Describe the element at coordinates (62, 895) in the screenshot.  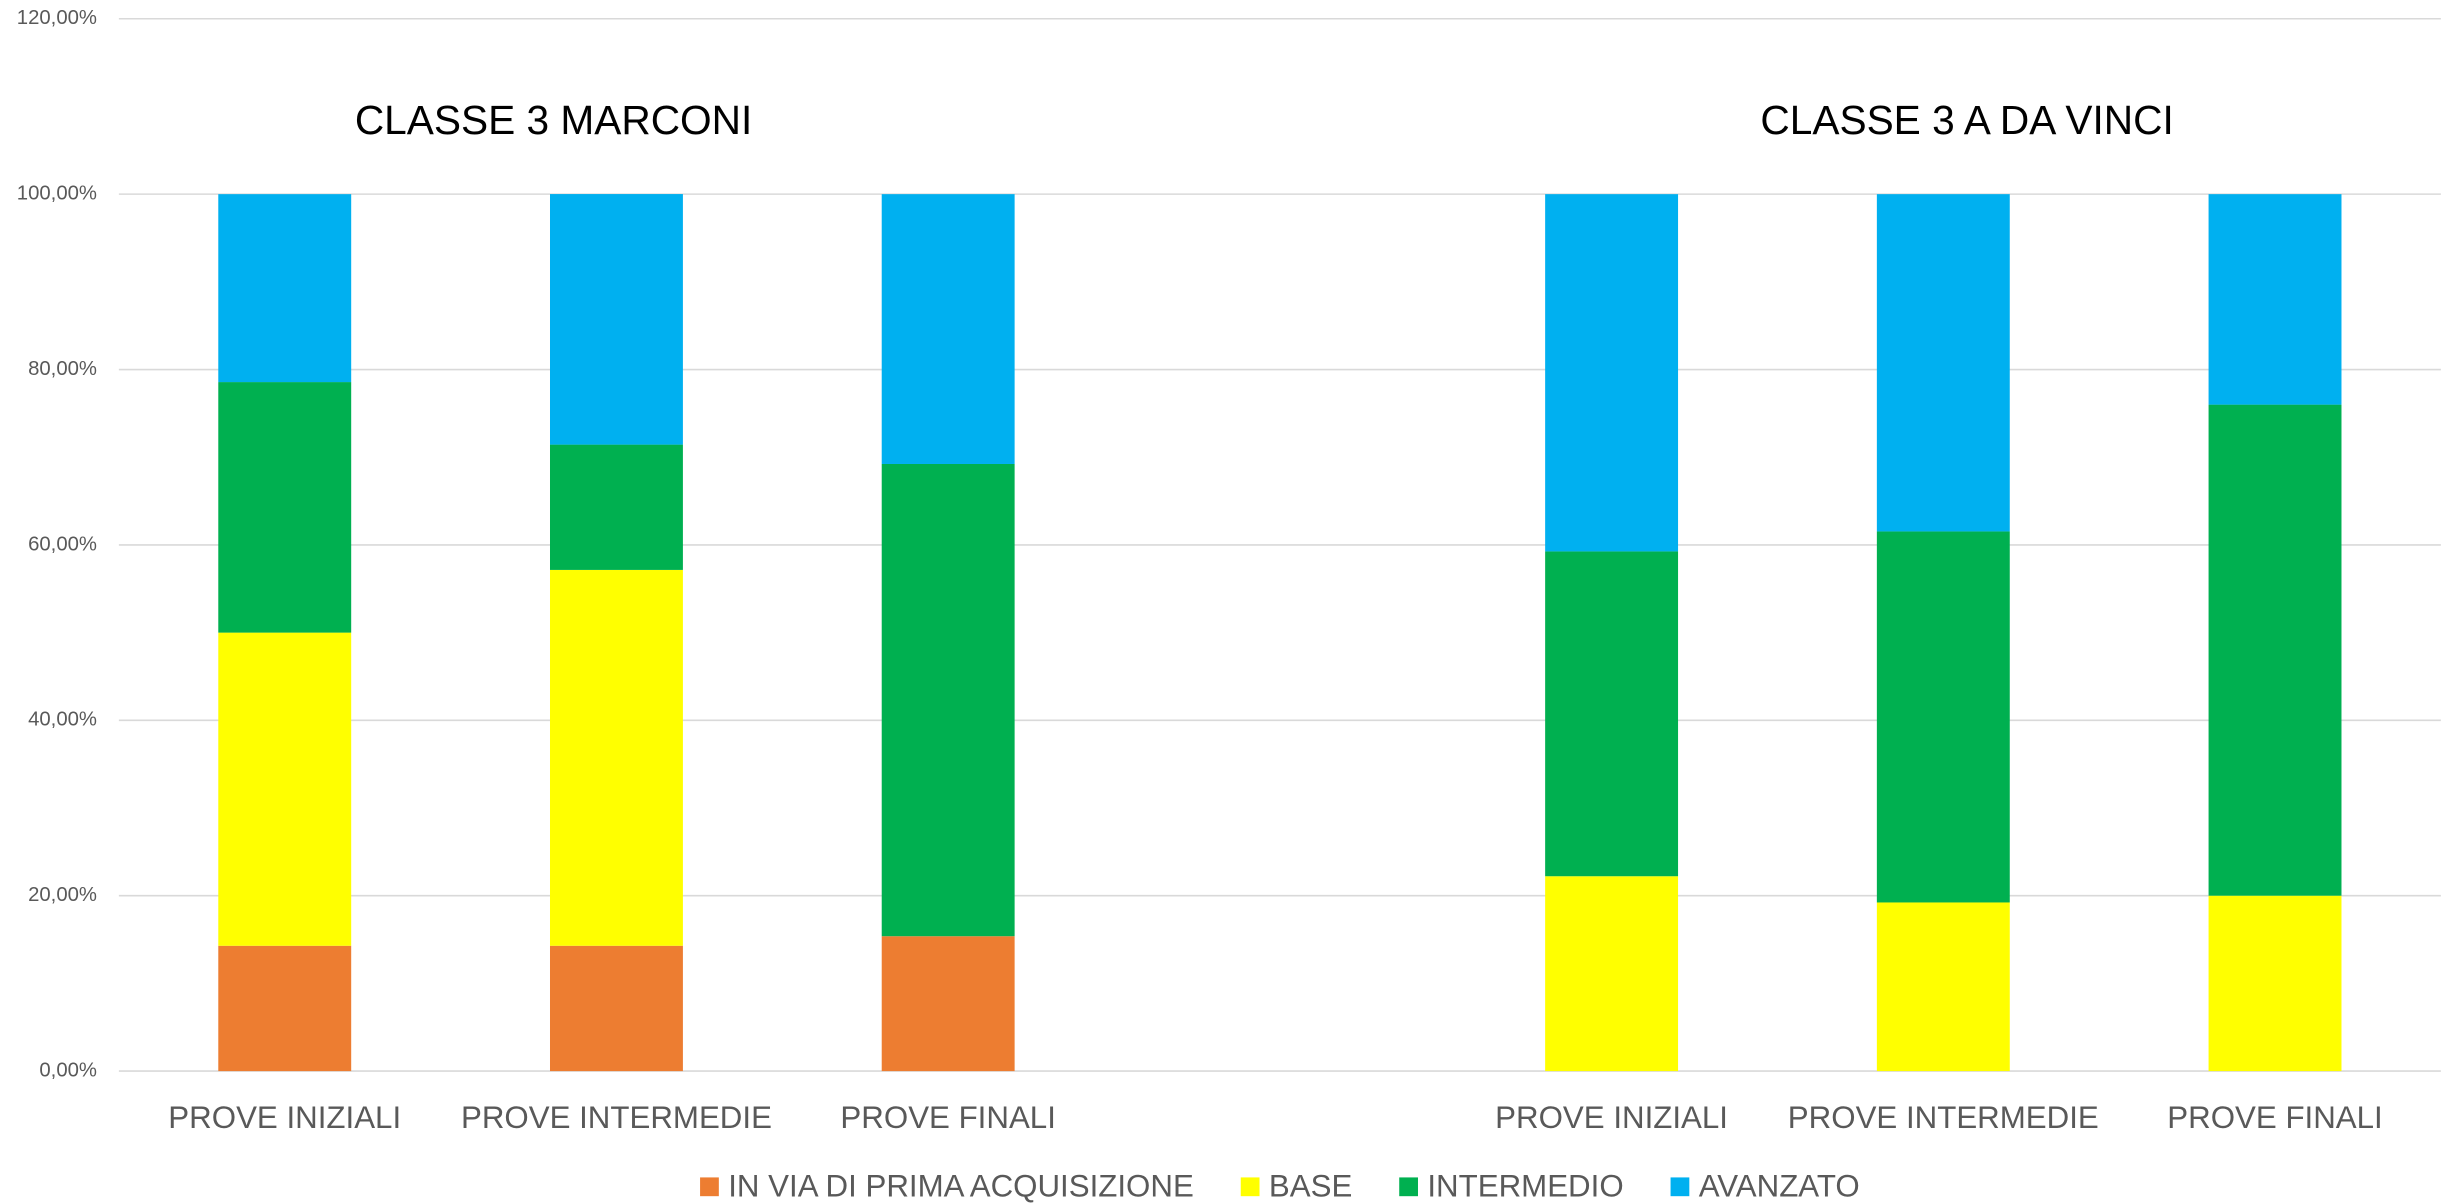
I see `y-tick-label: 20,00%` at that location.